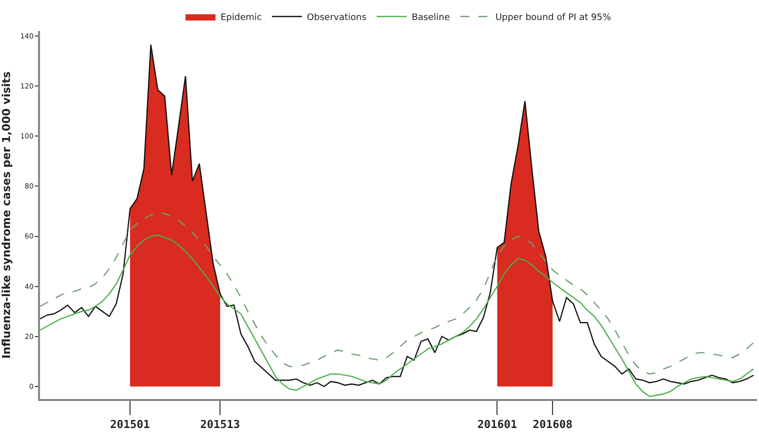  Describe the element at coordinates (130, 425) in the screenshot. I see `x-tick-label: 201501` at that location.